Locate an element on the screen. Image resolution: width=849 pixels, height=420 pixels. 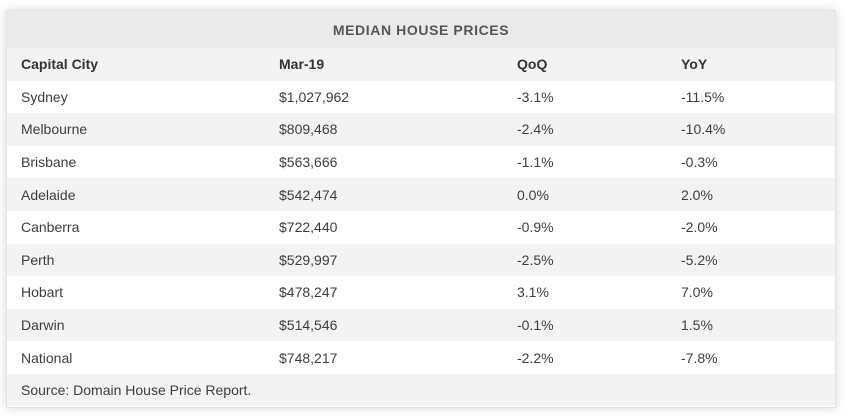
table-row: Brisbane $563,666 -1.1% -0.3% is located at coordinates (421, 162).